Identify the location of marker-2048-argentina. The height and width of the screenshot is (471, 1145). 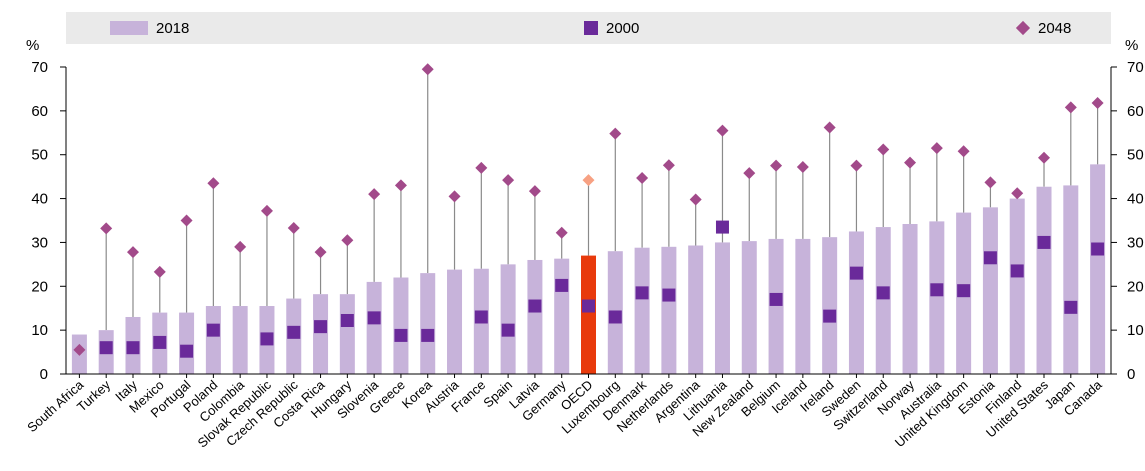
(695, 199).